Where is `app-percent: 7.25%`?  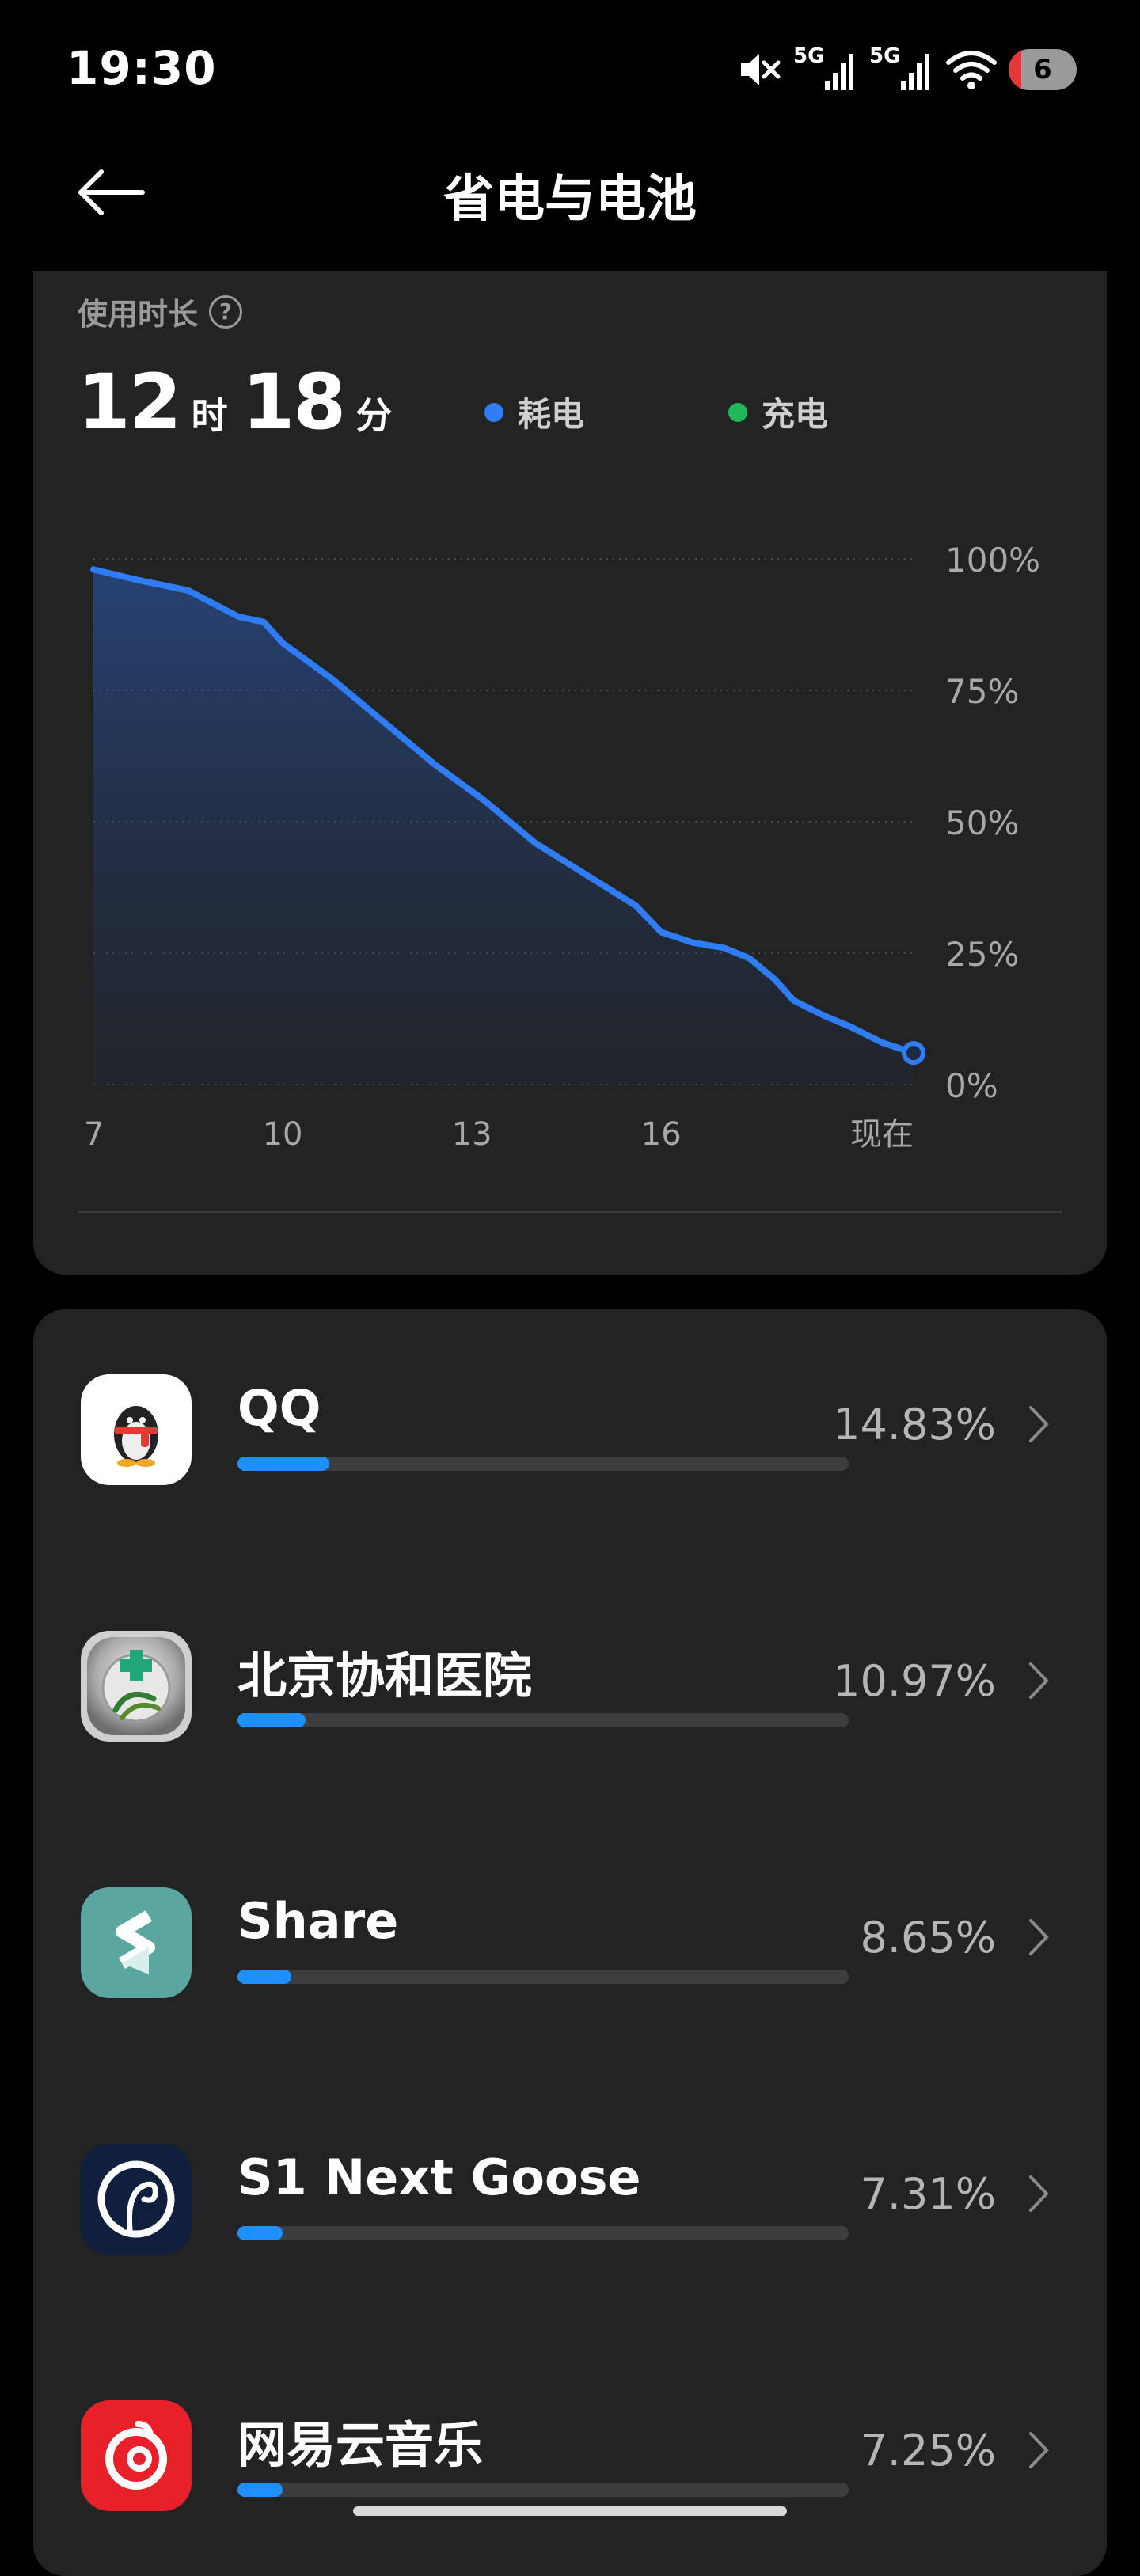
app-percent: 7.25% is located at coordinates (928, 2450).